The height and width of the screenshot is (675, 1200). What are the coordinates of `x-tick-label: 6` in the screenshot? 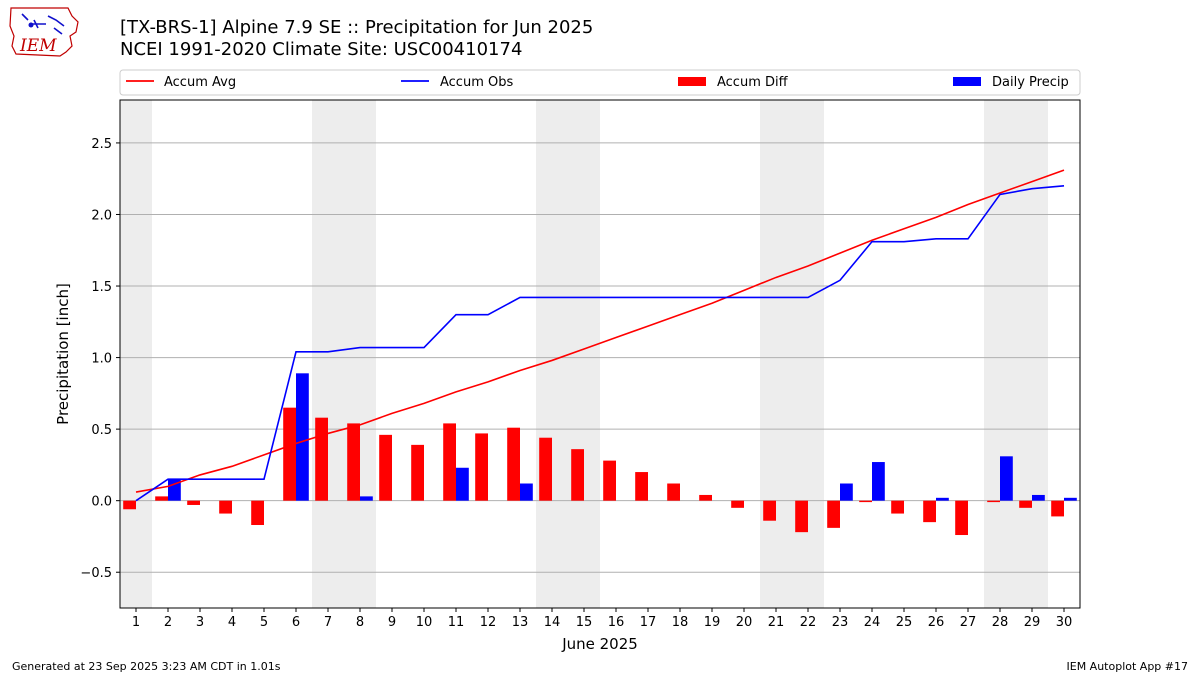 It's located at (296, 622).